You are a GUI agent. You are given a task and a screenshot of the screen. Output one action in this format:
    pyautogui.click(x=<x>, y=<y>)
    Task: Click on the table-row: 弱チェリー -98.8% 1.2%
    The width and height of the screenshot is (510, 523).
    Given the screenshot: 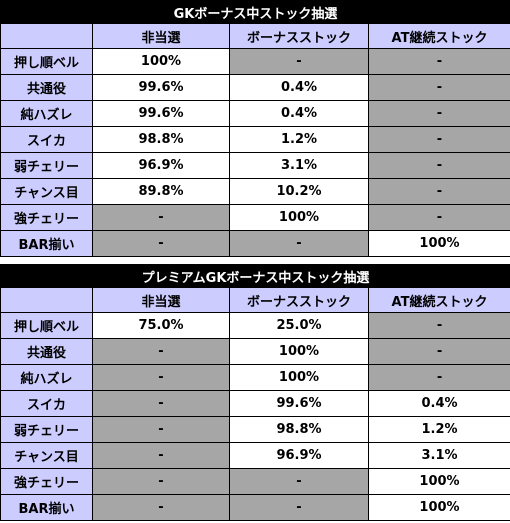 What is the action you would take?
    pyautogui.click(x=255, y=429)
    